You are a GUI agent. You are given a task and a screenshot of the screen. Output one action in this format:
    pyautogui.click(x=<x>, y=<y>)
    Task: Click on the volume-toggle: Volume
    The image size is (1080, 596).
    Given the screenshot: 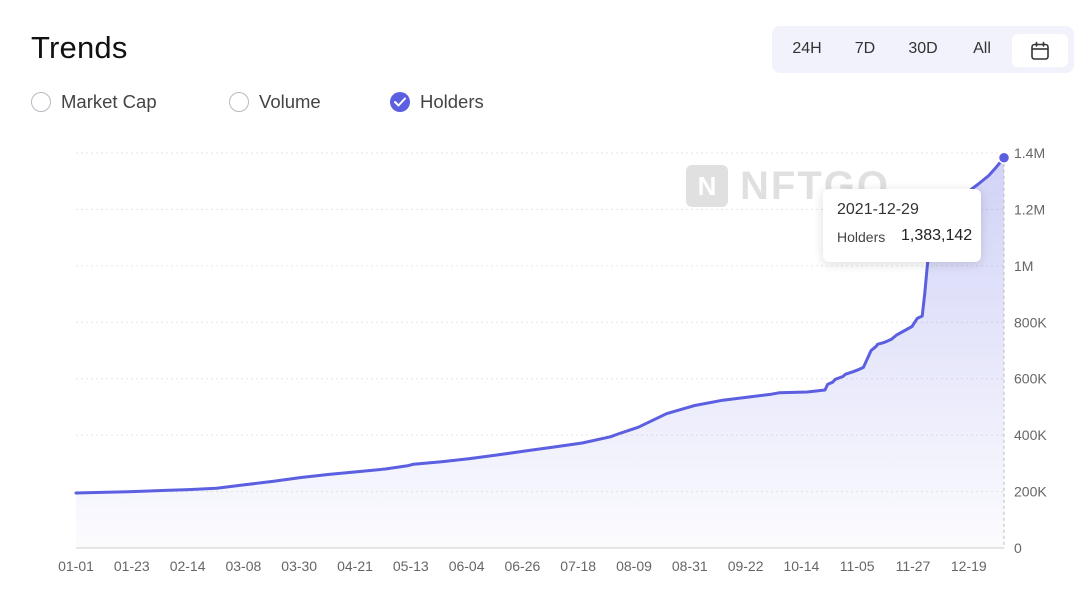 What is the action you would take?
    pyautogui.click(x=275, y=102)
    